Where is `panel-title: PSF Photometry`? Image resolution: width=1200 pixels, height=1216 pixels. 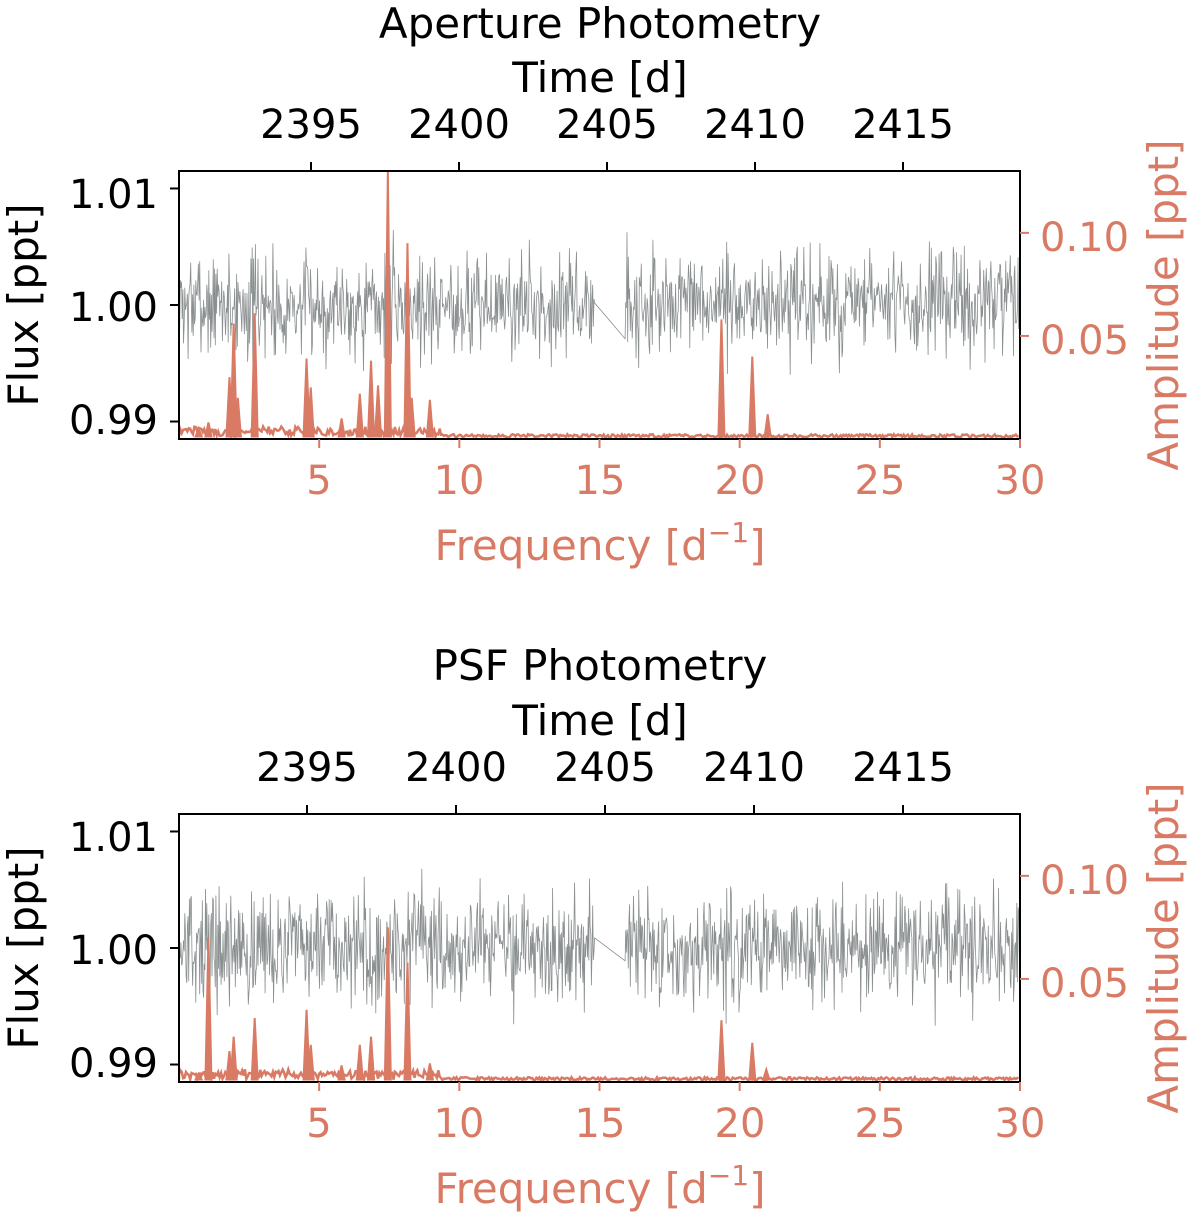
panel-title: PSF Photometry is located at coordinates (600, 665).